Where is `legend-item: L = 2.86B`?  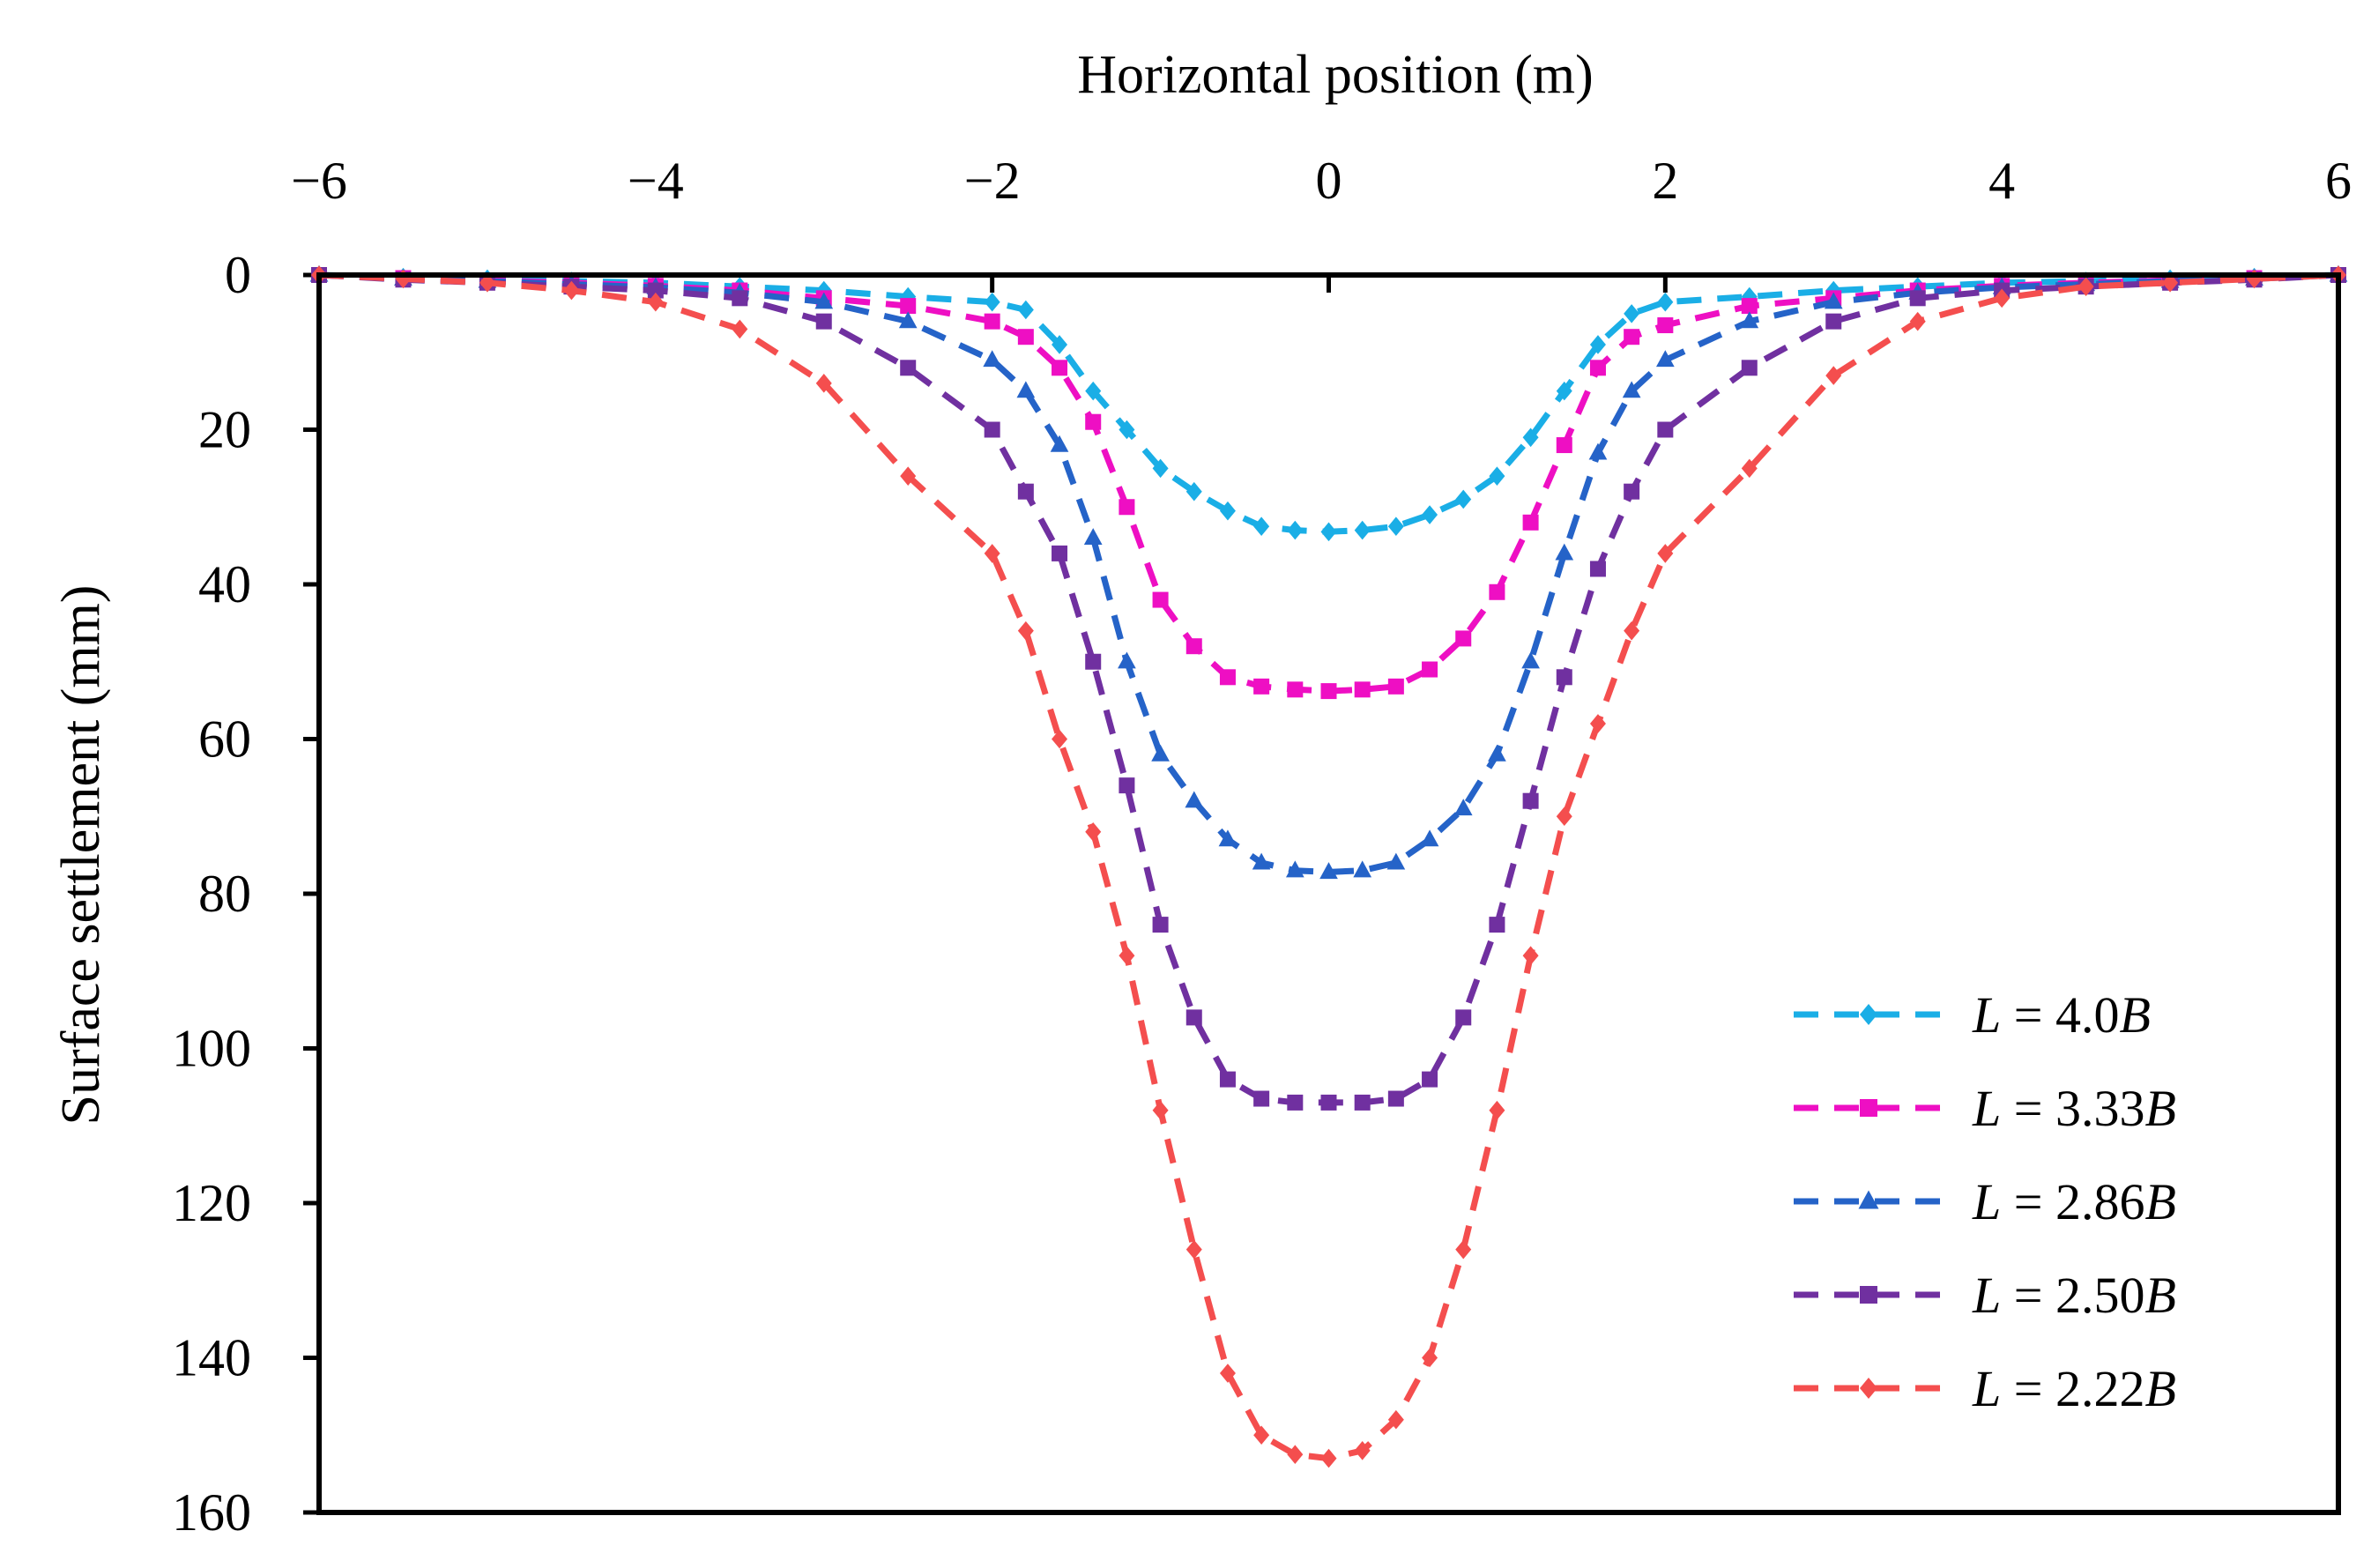
legend-item: L = 2.86B is located at coordinates (1985, 1201).